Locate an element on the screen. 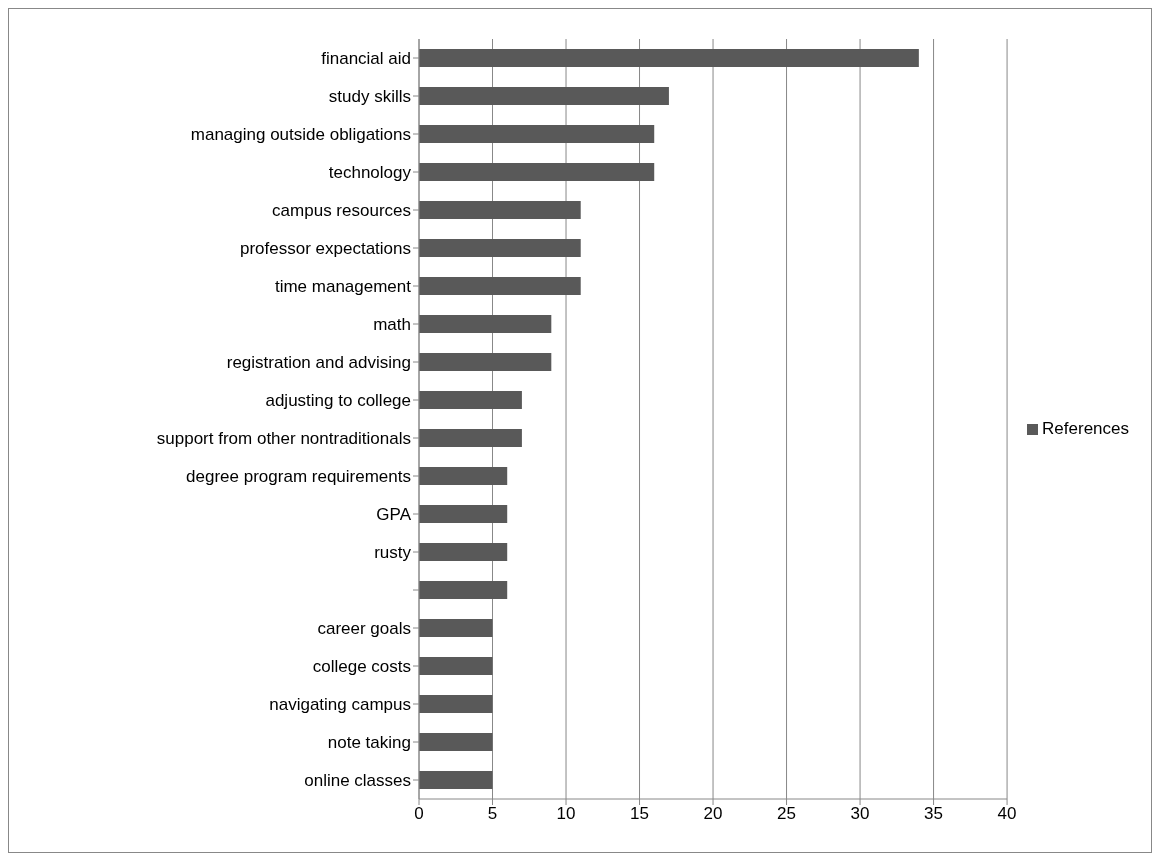 The image size is (1160, 861). x-tick-label: 15 is located at coordinates (639, 814).